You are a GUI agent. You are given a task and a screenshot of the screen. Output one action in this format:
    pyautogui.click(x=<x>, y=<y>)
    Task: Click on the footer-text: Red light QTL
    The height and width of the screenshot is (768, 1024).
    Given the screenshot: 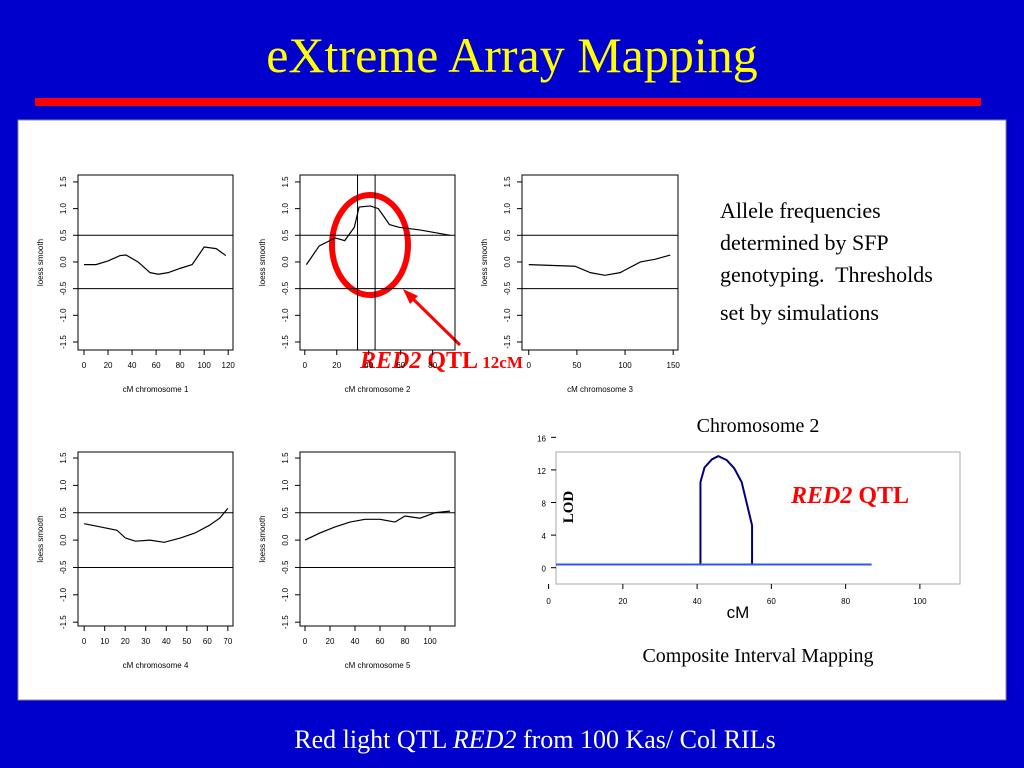 What is the action you would take?
    pyautogui.click(x=373, y=739)
    